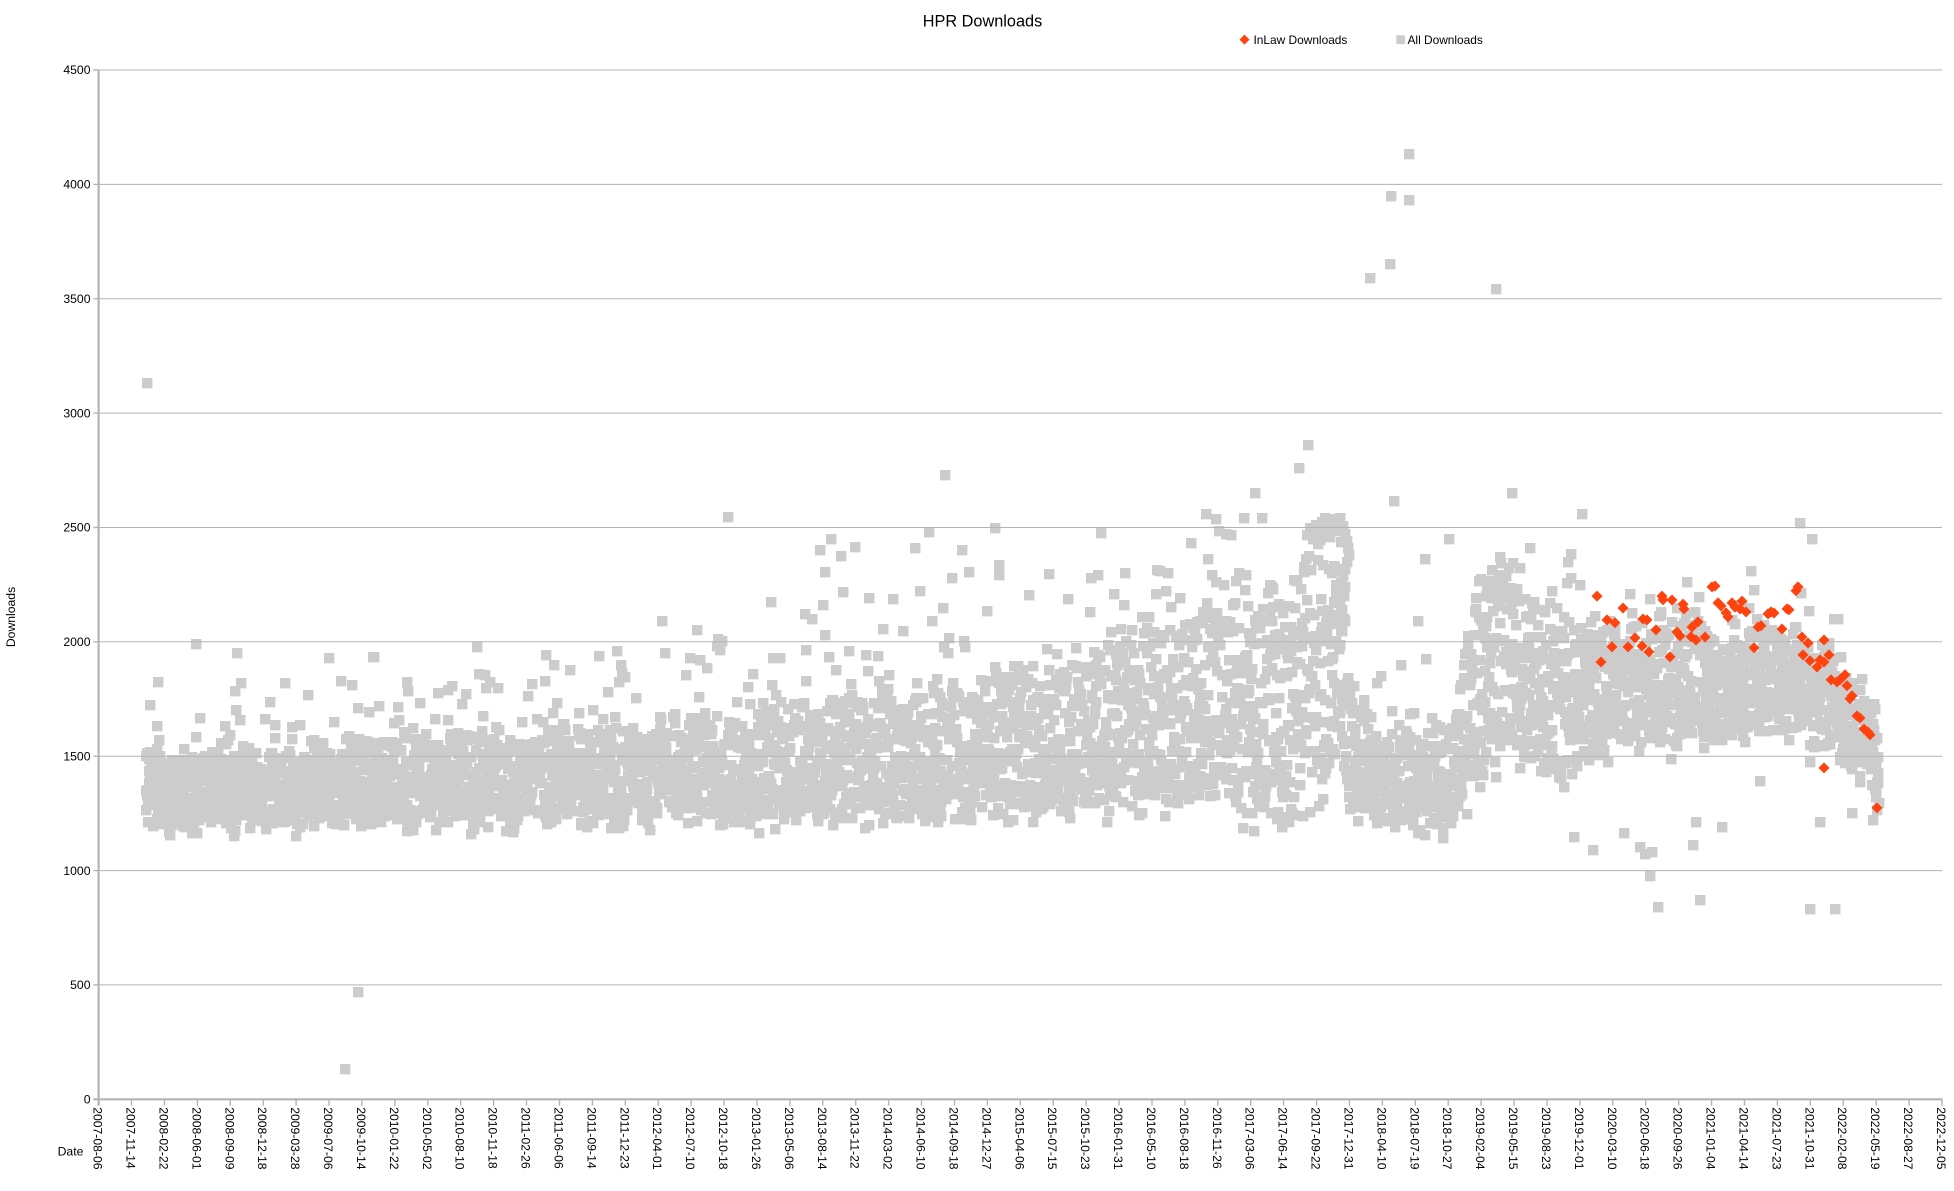 This screenshot has height=1191, width=1954. I want to click on svg-text: 2010-01-22, so click(394, 1138).